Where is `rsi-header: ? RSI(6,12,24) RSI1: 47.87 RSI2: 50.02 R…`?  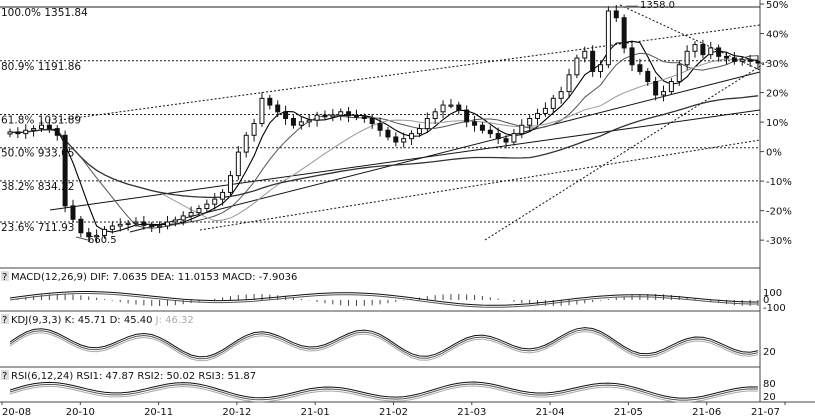 rsi-header: ? RSI(6,12,24) RSI1: 47.87 RSI2: 50.02 R… is located at coordinates (128, 376).